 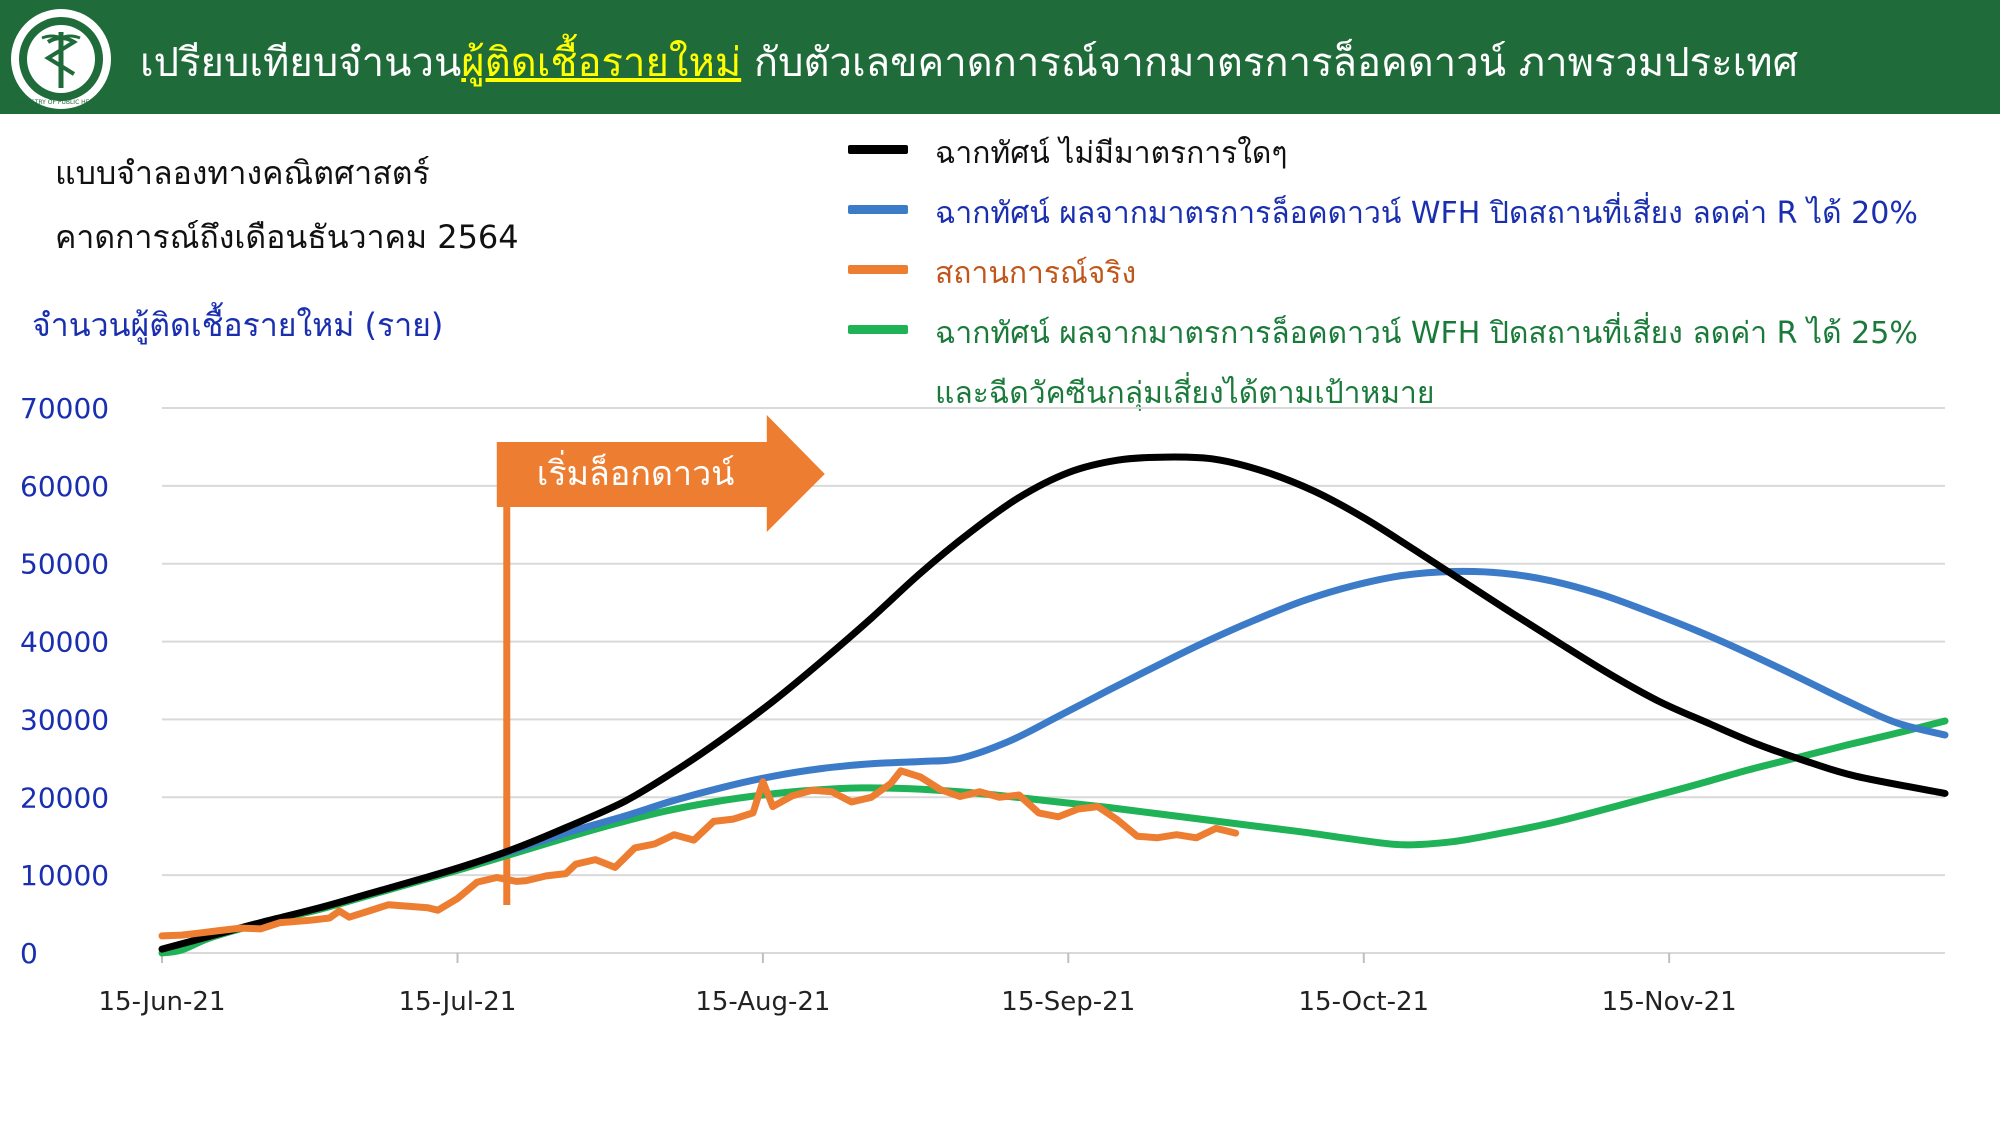 What do you see at coordinates (601, 63) in the screenshot?
I see `title-highlight: ผู้ติดเชื้อรายใหม่` at bounding box center [601, 63].